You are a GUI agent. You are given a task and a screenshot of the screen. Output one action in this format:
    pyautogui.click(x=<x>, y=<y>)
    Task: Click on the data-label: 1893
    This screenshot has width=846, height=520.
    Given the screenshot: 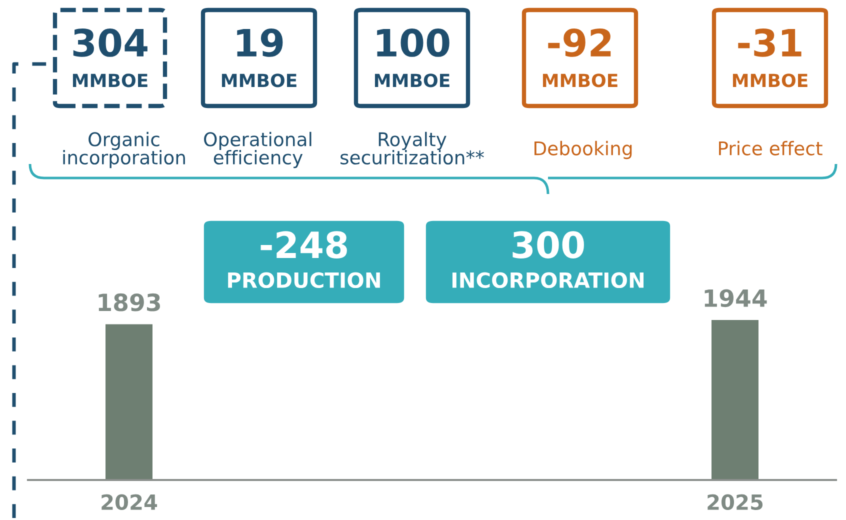 What is the action you would take?
    pyautogui.click(x=129, y=302)
    